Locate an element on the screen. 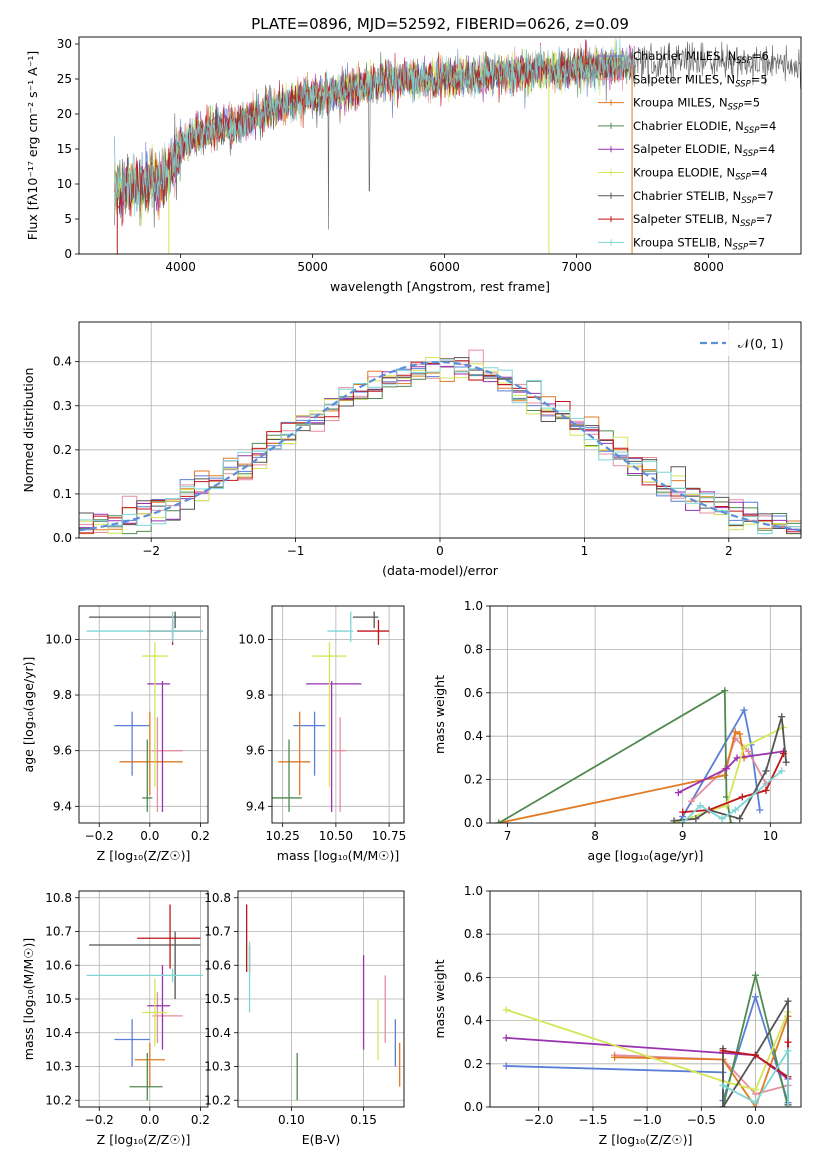 This screenshot has width=819, height=1170. legend-label: Salpeter ELODIE, NSSP=4 is located at coordinates (704, 150).